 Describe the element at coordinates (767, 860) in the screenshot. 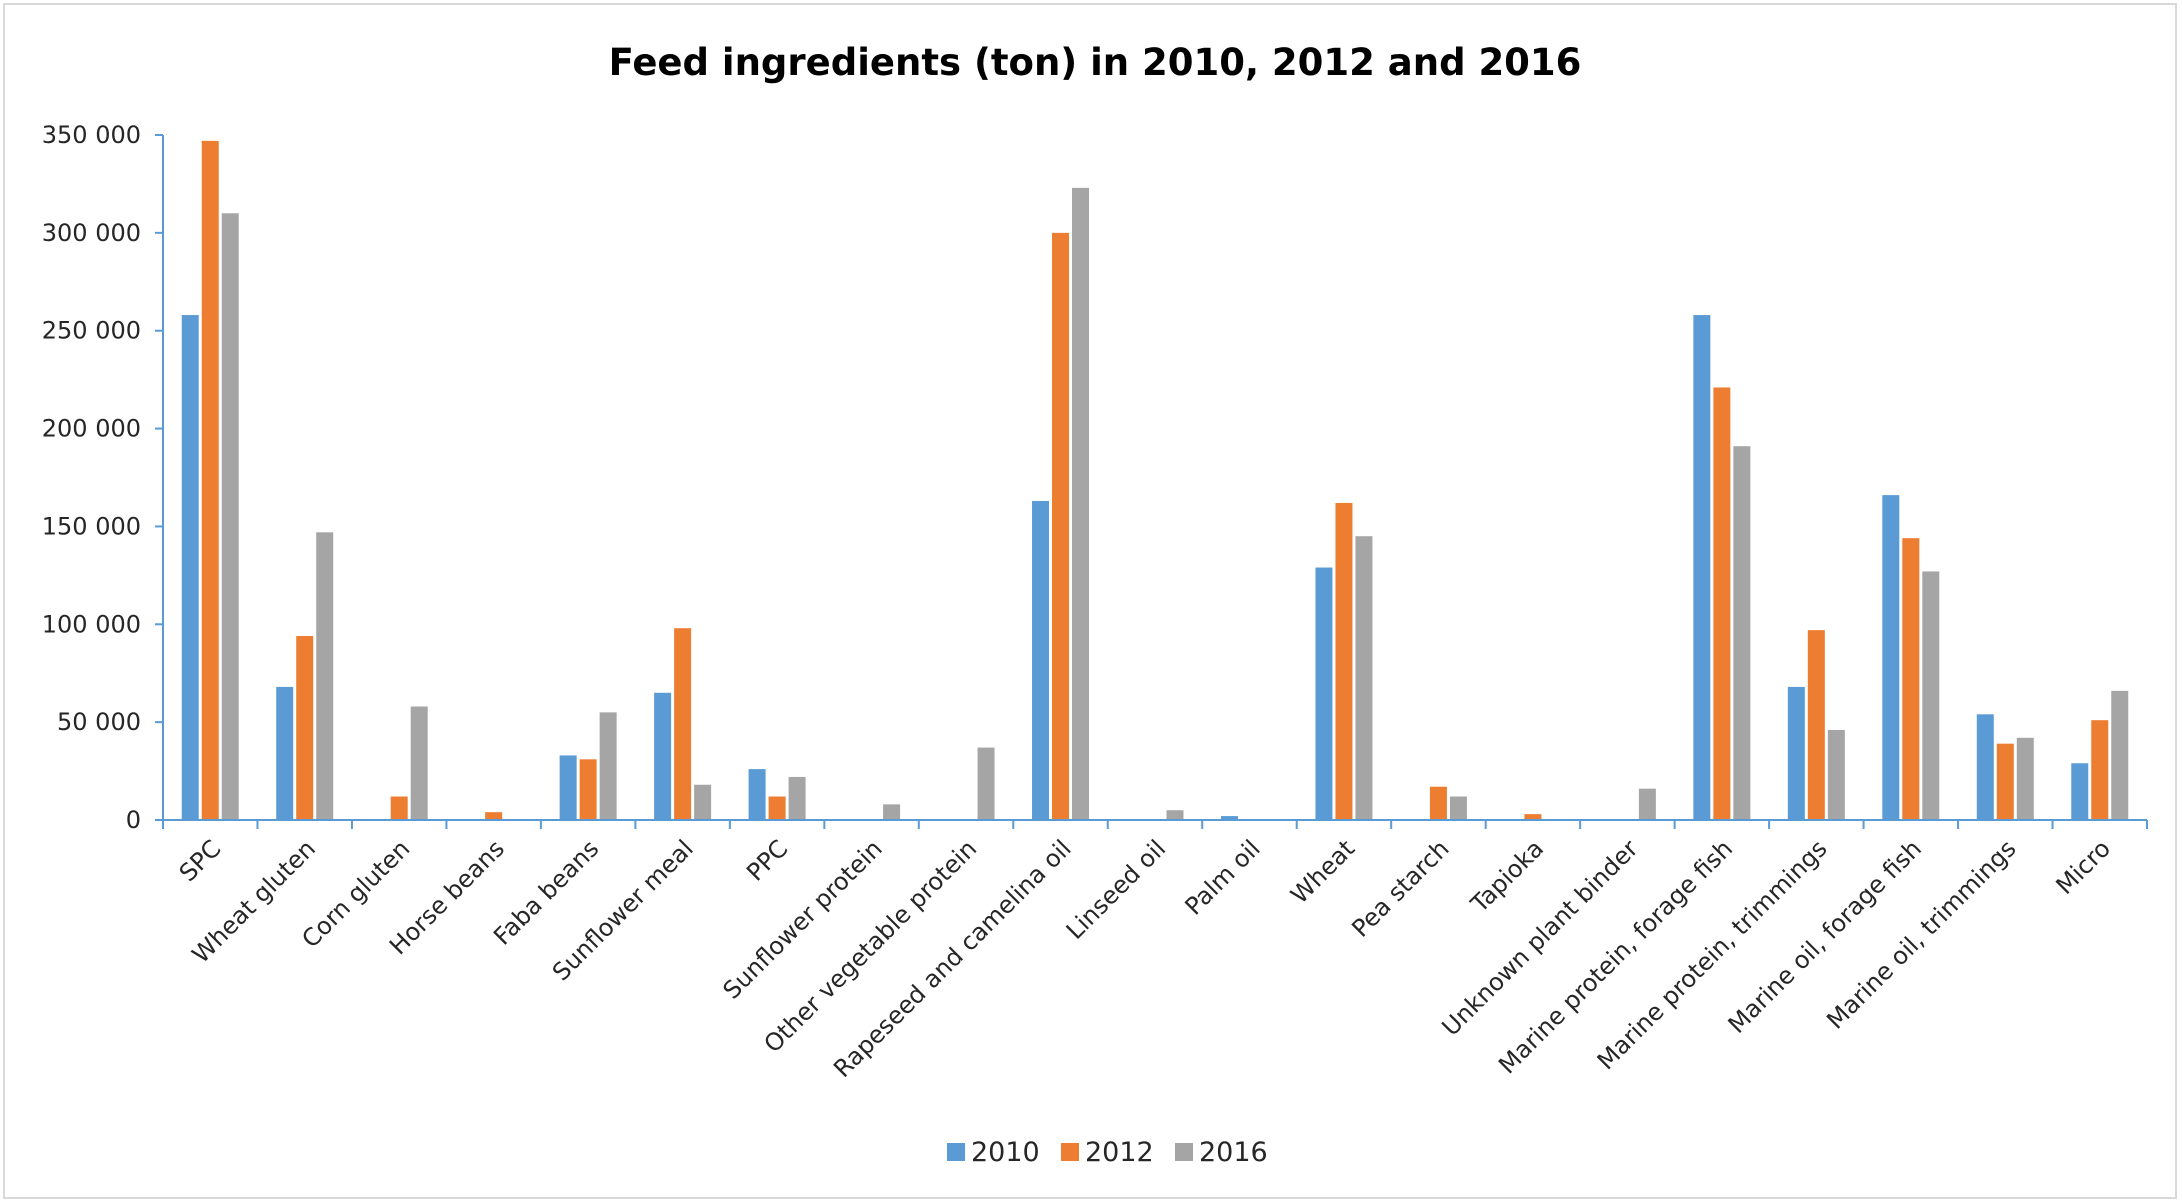

I see `x-tick-label: PPC` at that location.